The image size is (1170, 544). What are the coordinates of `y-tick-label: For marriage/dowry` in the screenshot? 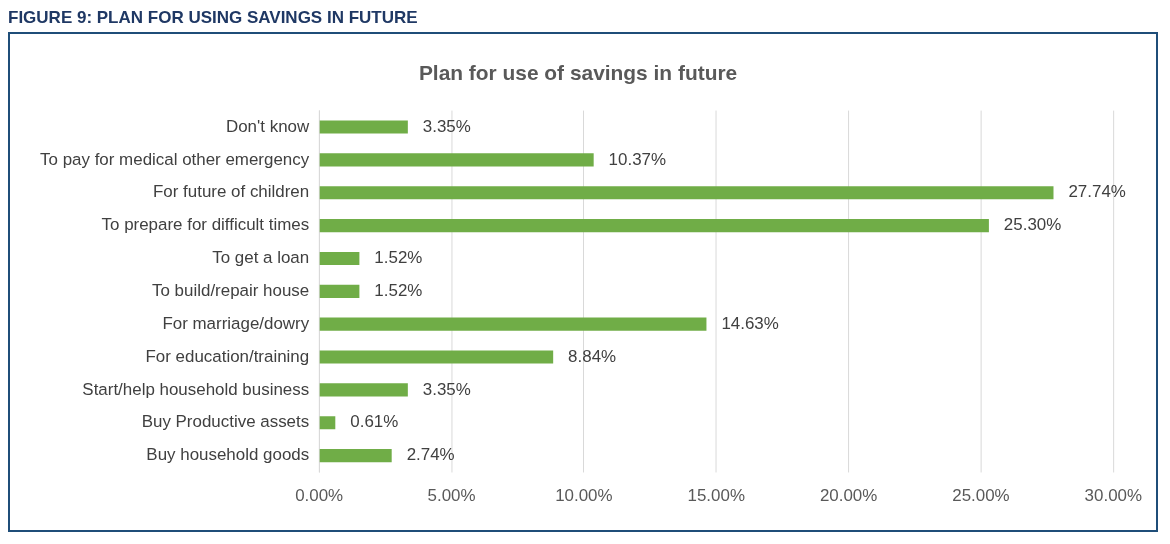 It's located at (236, 323).